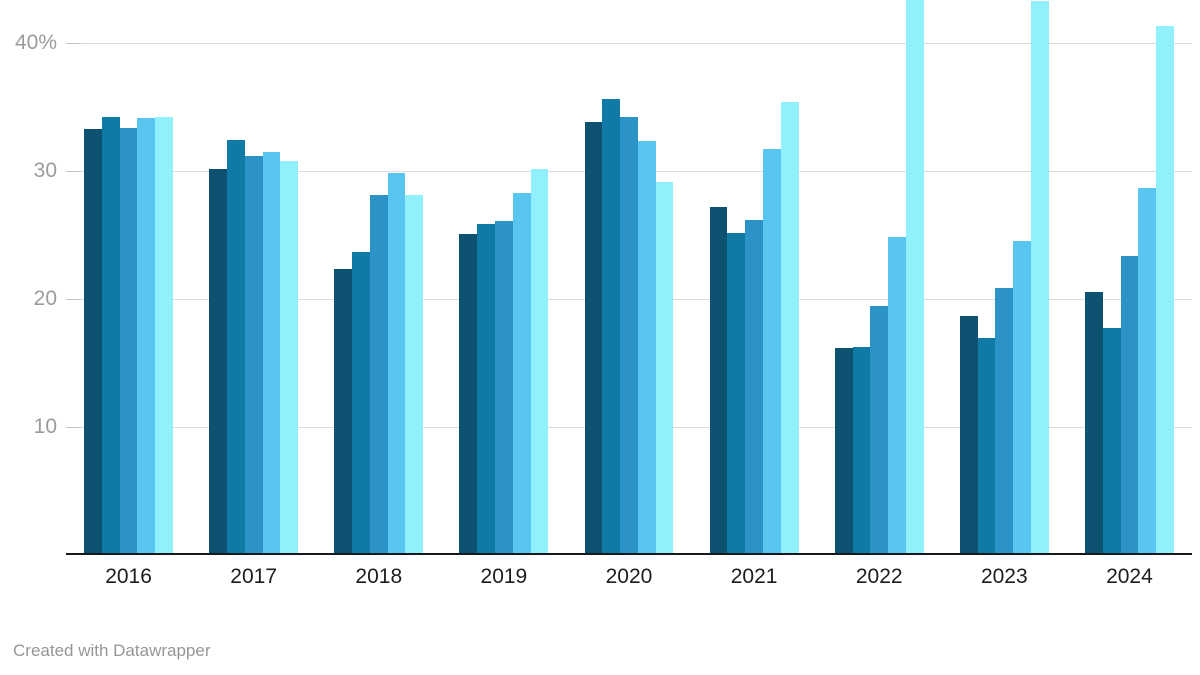 Image resolution: width=1200 pixels, height=675 pixels. What do you see at coordinates (146, 335) in the screenshot?
I see `bar-2016-shade-4-sky-blue` at bounding box center [146, 335].